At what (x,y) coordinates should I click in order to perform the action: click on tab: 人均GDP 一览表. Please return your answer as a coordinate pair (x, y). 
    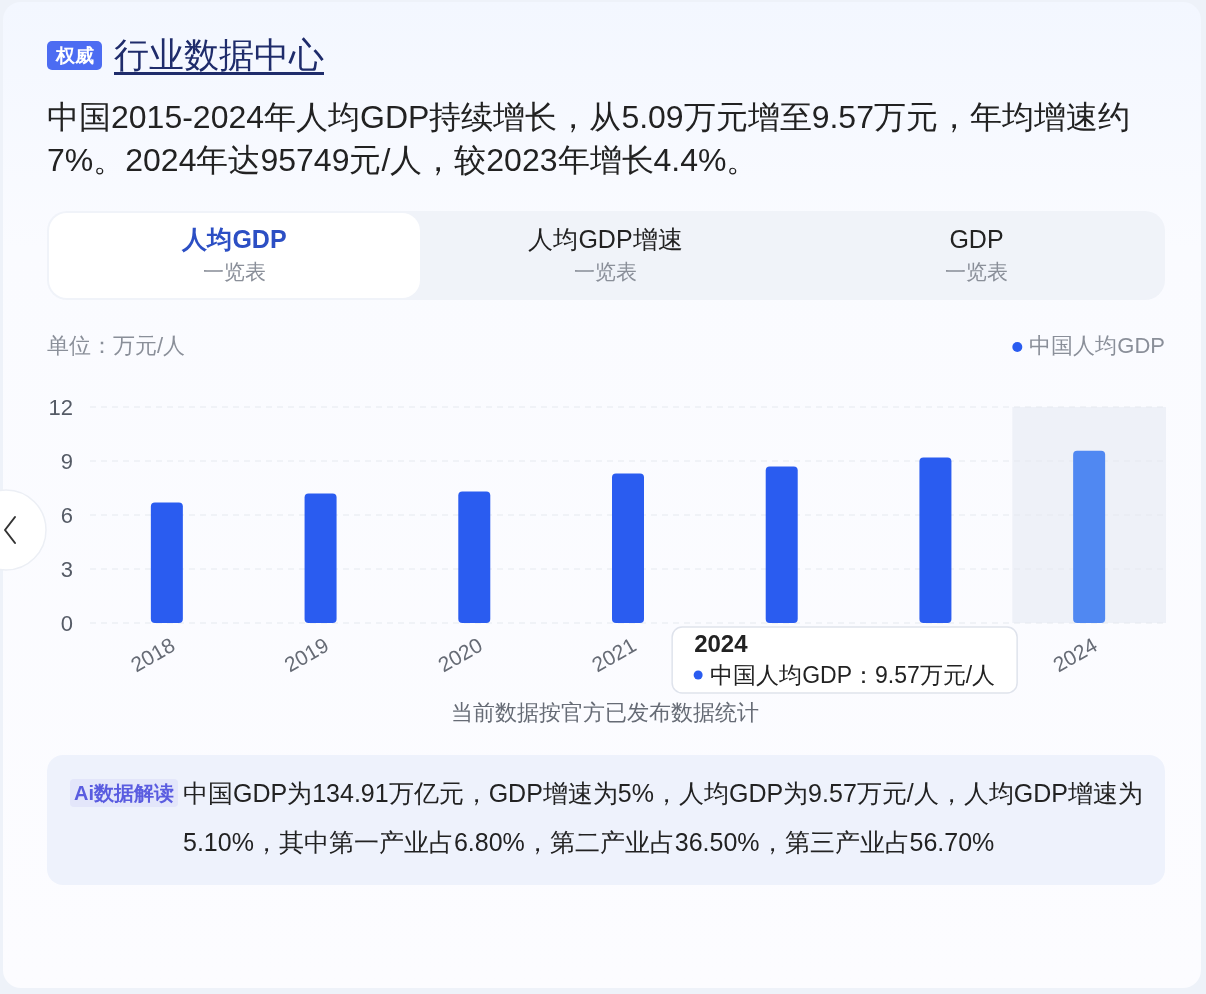
    Looking at the image, I should click on (234, 255).